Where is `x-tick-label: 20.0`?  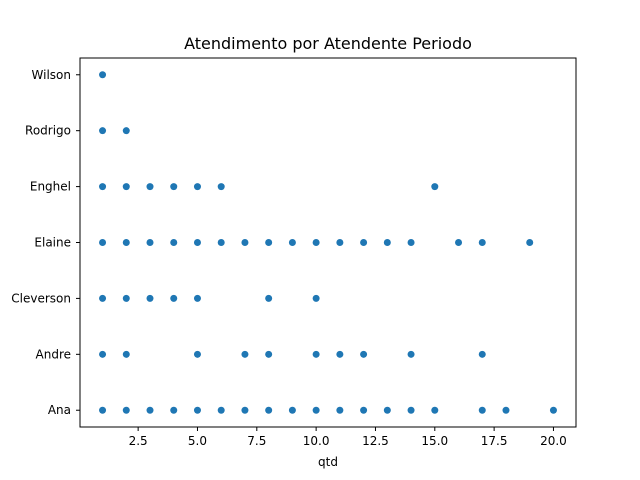 x-tick-label: 20.0 is located at coordinates (553, 441).